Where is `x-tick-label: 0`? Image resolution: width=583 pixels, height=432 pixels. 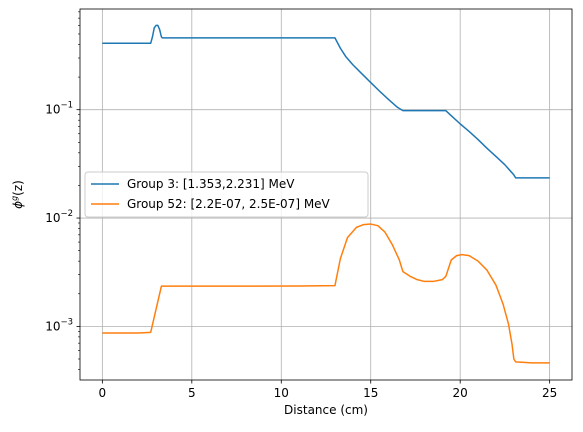
x-tick-label: 0 is located at coordinates (103, 393).